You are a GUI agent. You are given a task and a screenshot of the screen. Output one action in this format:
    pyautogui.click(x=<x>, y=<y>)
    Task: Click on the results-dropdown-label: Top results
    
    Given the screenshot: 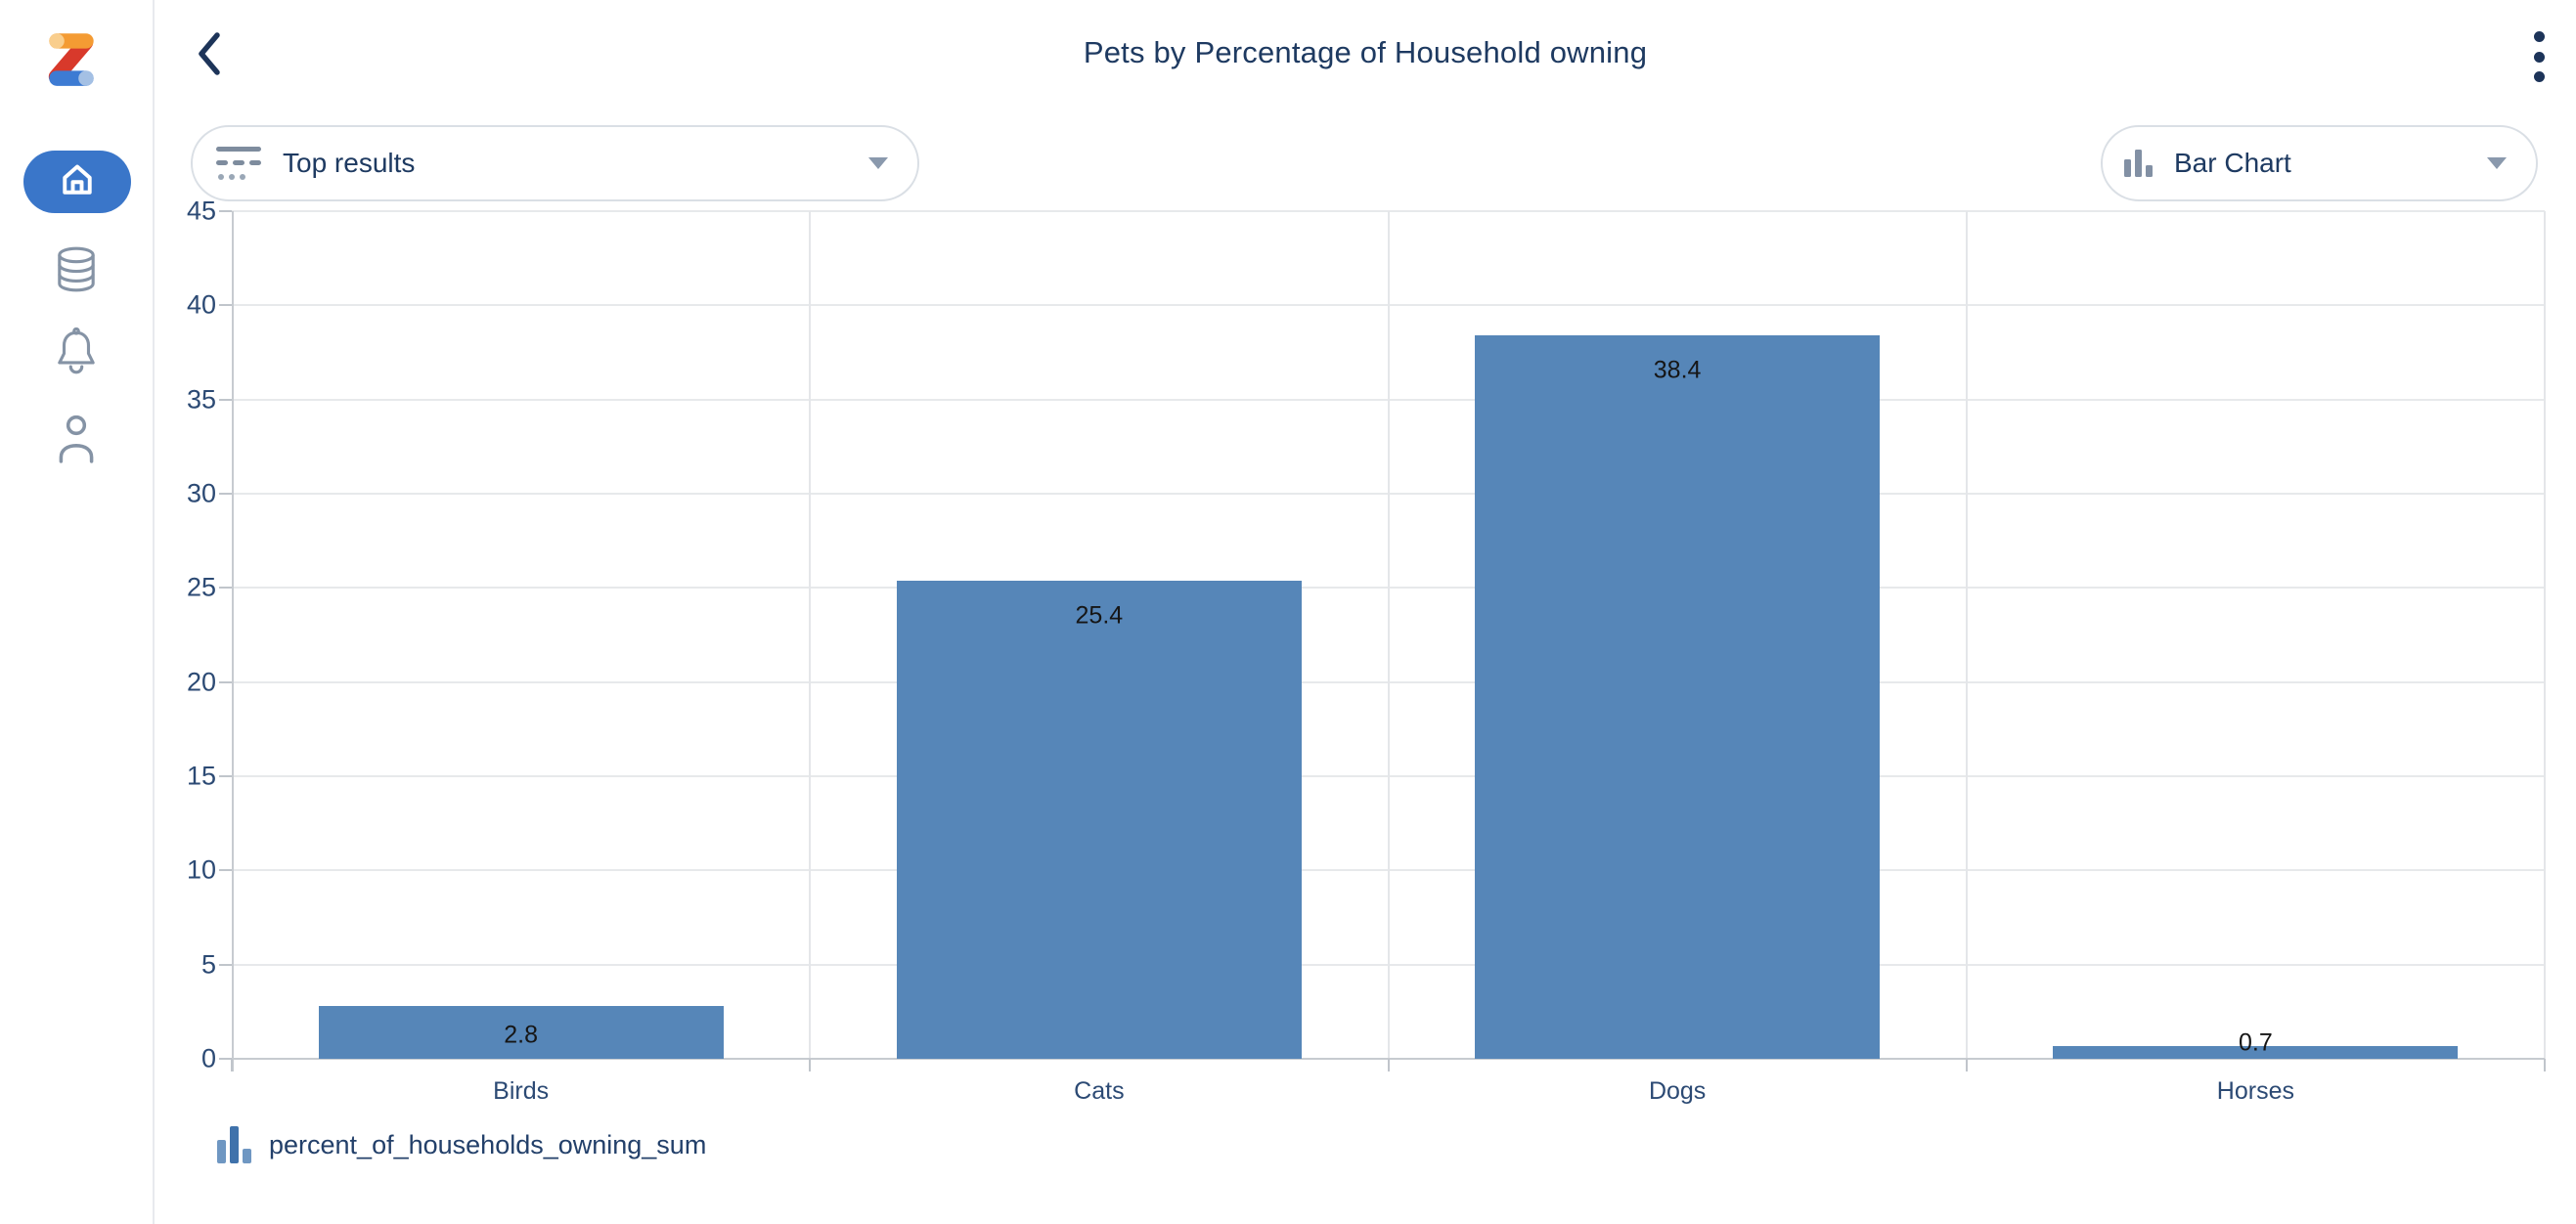 What is the action you would take?
    pyautogui.click(x=350, y=163)
    